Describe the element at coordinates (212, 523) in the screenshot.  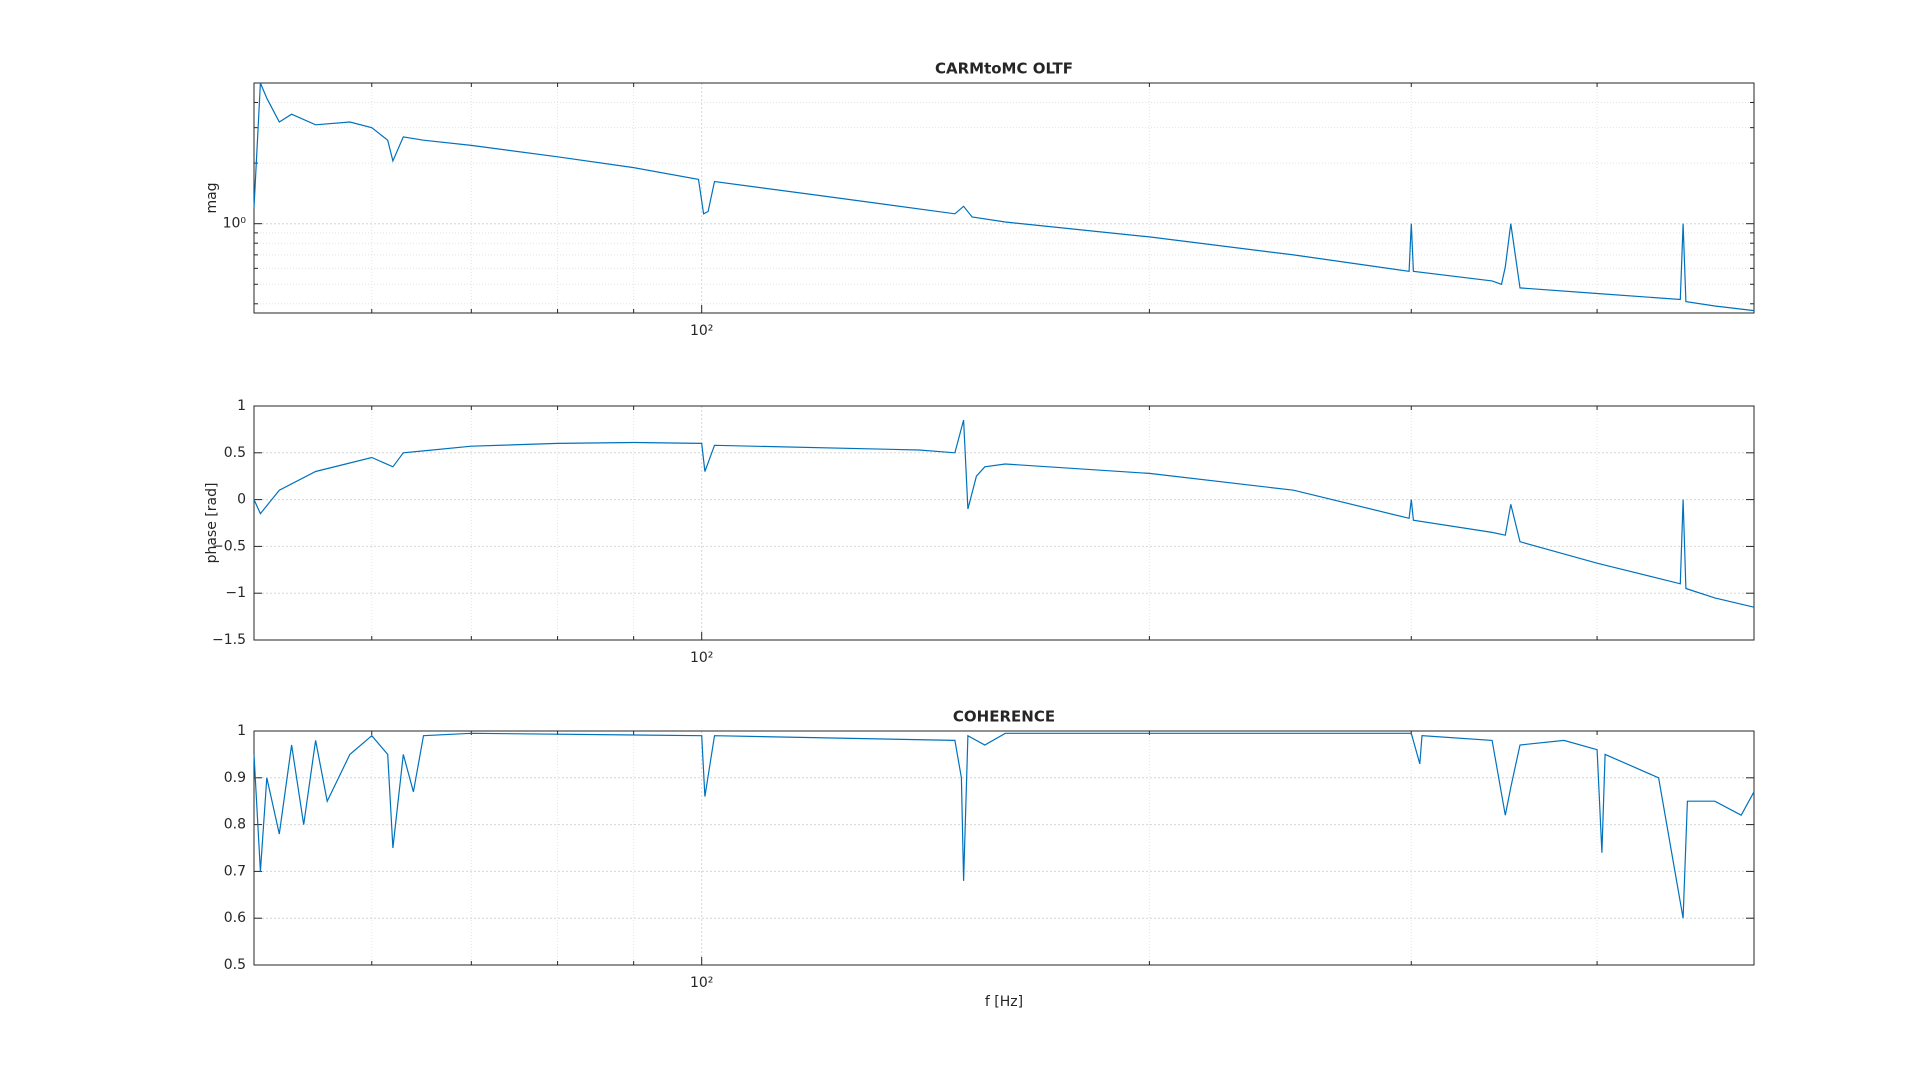
I see `y-axis-label: phase [rad]` at that location.